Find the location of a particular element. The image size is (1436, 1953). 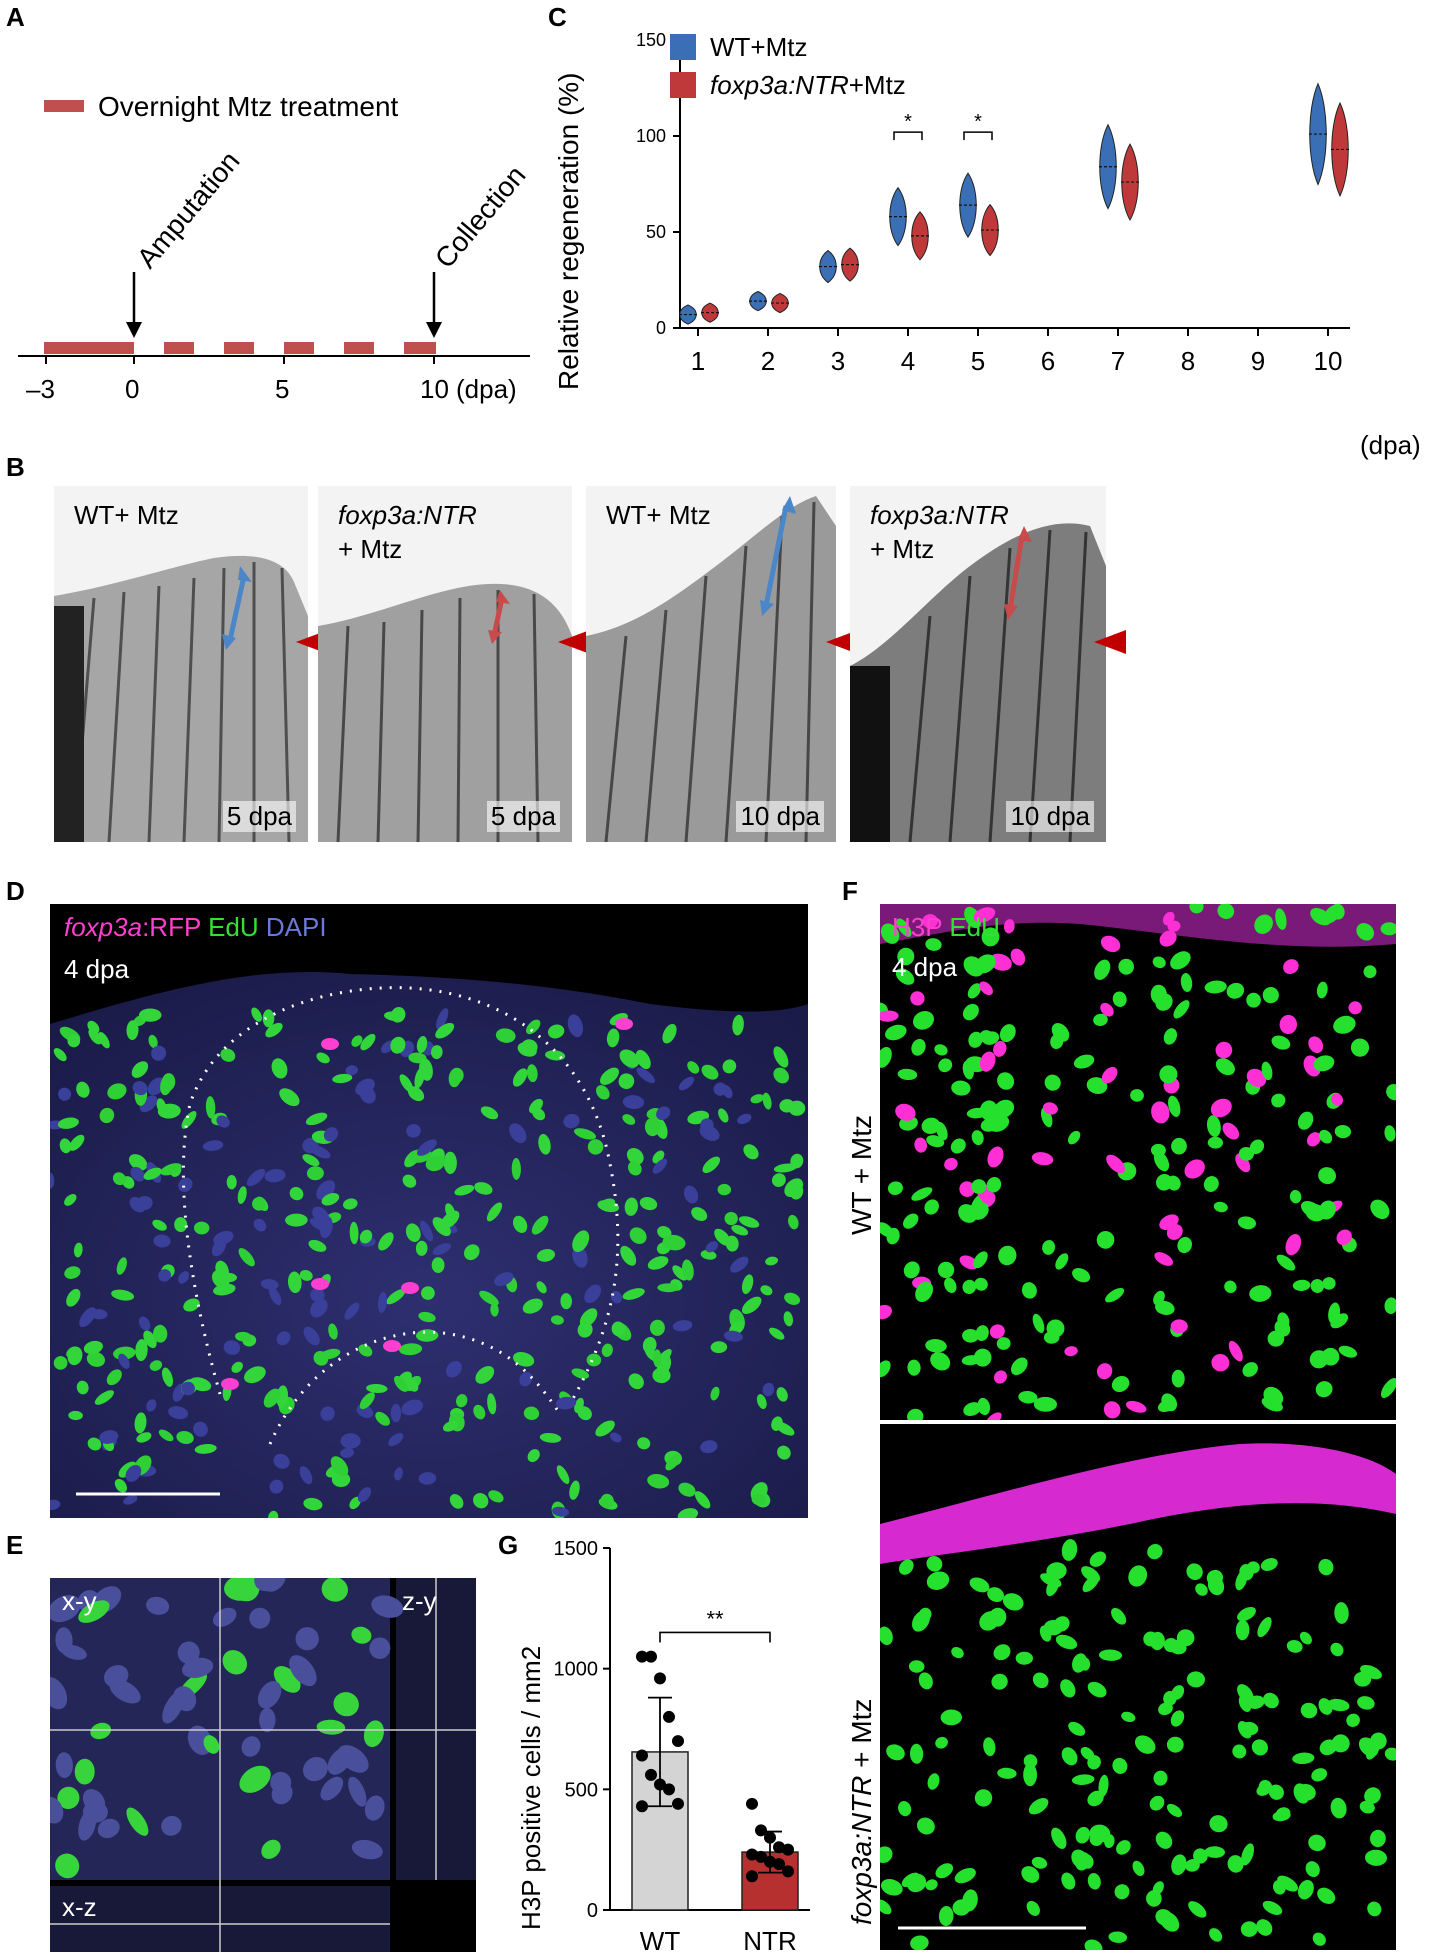

legend-swatch-ntr is located at coordinates (683, 85).